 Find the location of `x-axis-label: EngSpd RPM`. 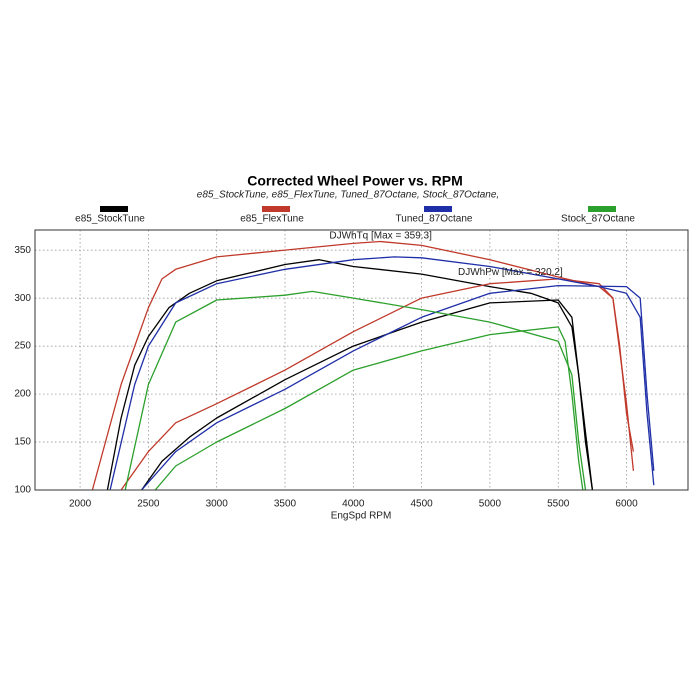

x-axis-label: EngSpd RPM is located at coordinates (361, 516).